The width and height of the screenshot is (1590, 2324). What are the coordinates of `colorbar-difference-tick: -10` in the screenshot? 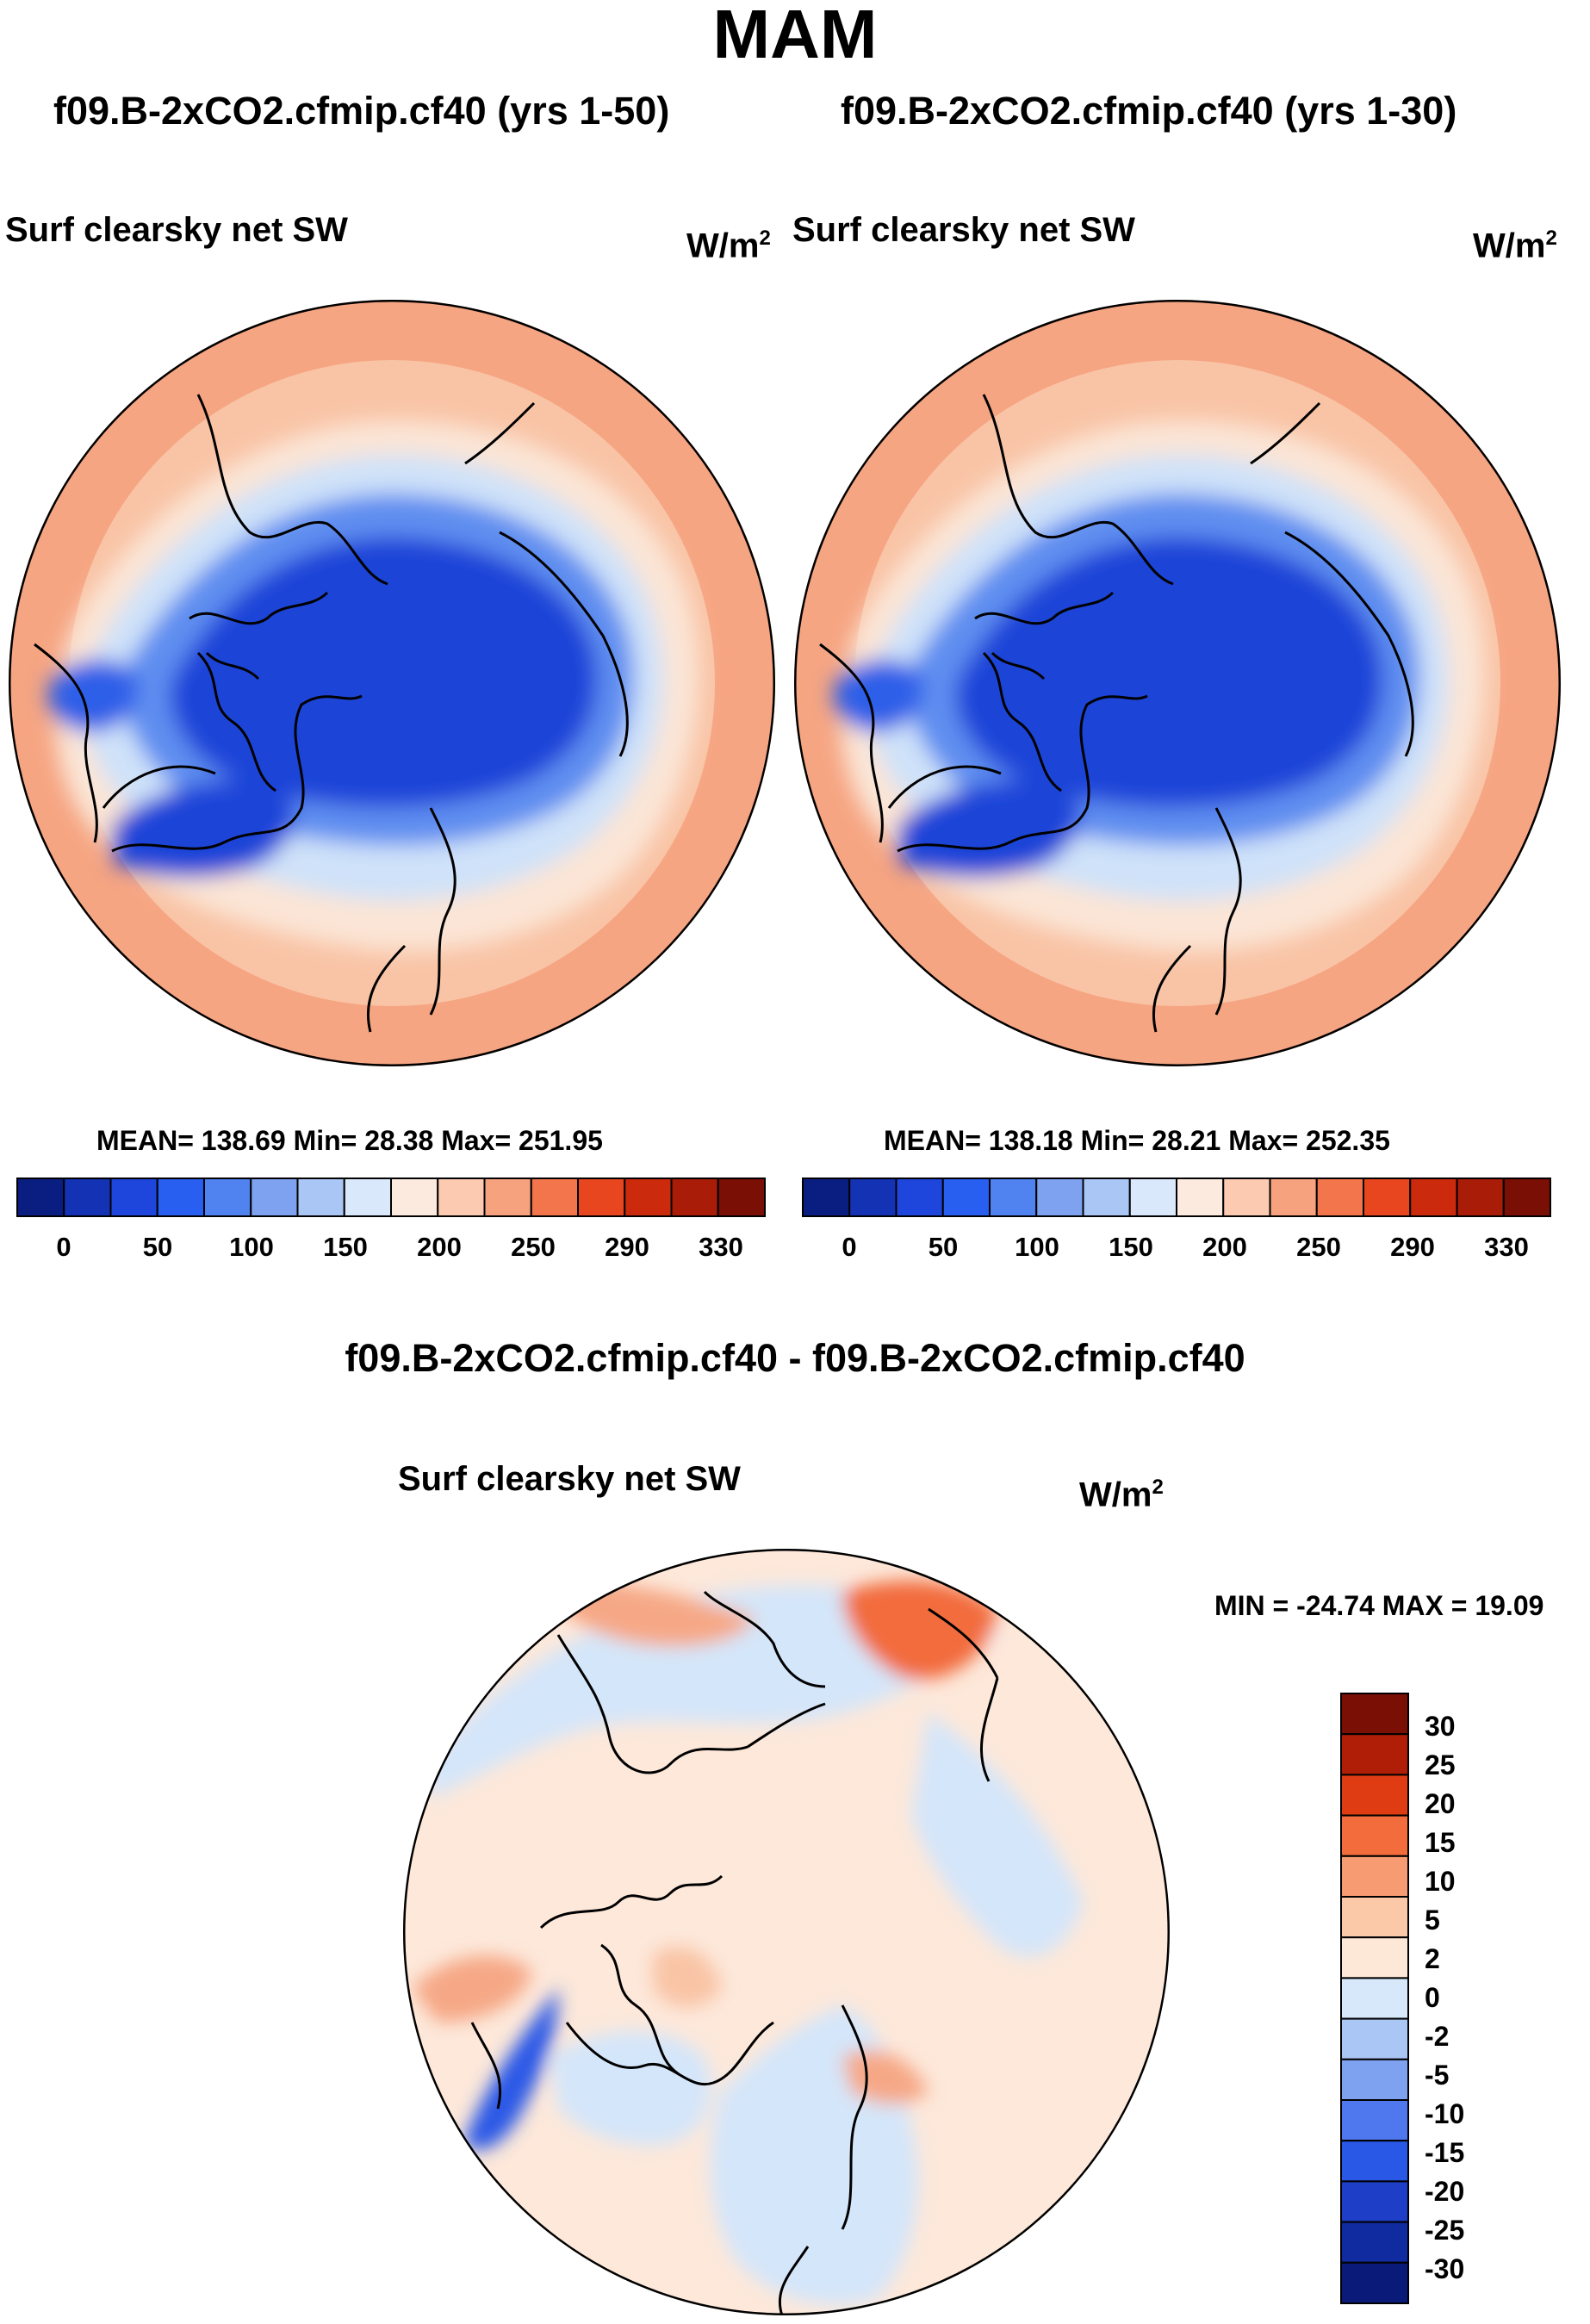 It's located at (1445, 2113).